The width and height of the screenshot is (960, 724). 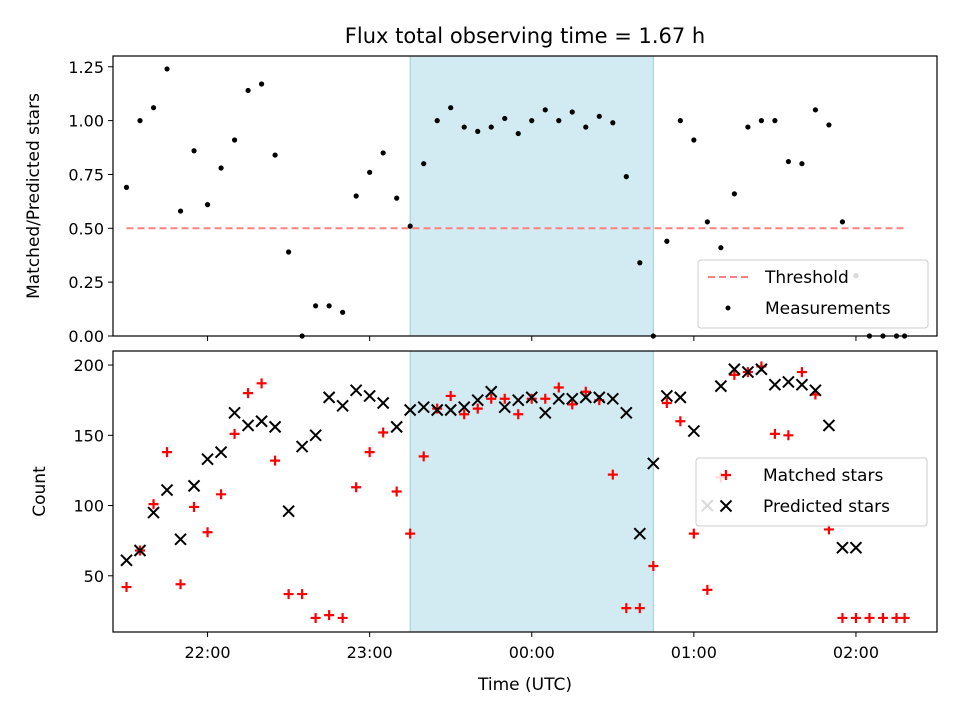 What do you see at coordinates (728, 308) in the screenshot?
I see `legend-measurements-swatch` at bounding box center [728, 308].